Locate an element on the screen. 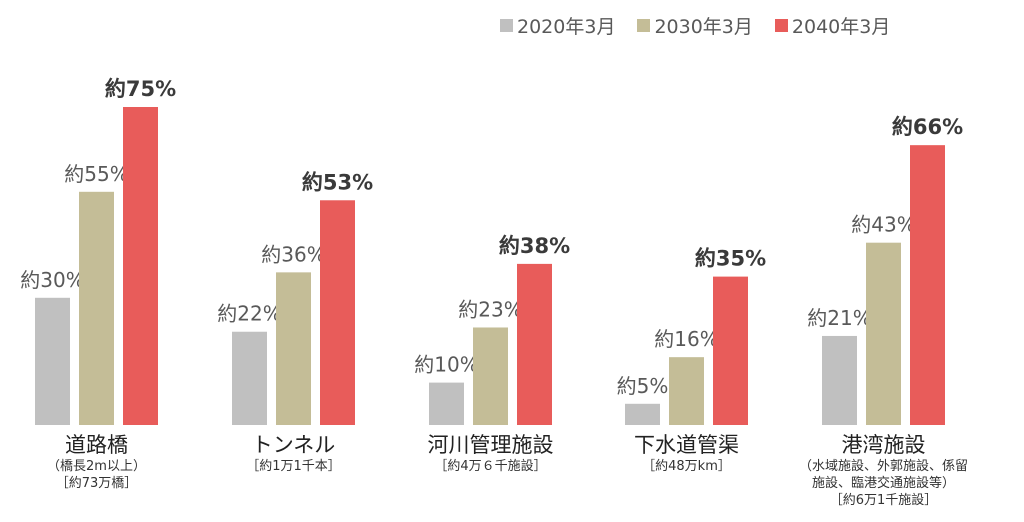  data-label-s1-c4: 約43% is located at coordinates (883, 225).